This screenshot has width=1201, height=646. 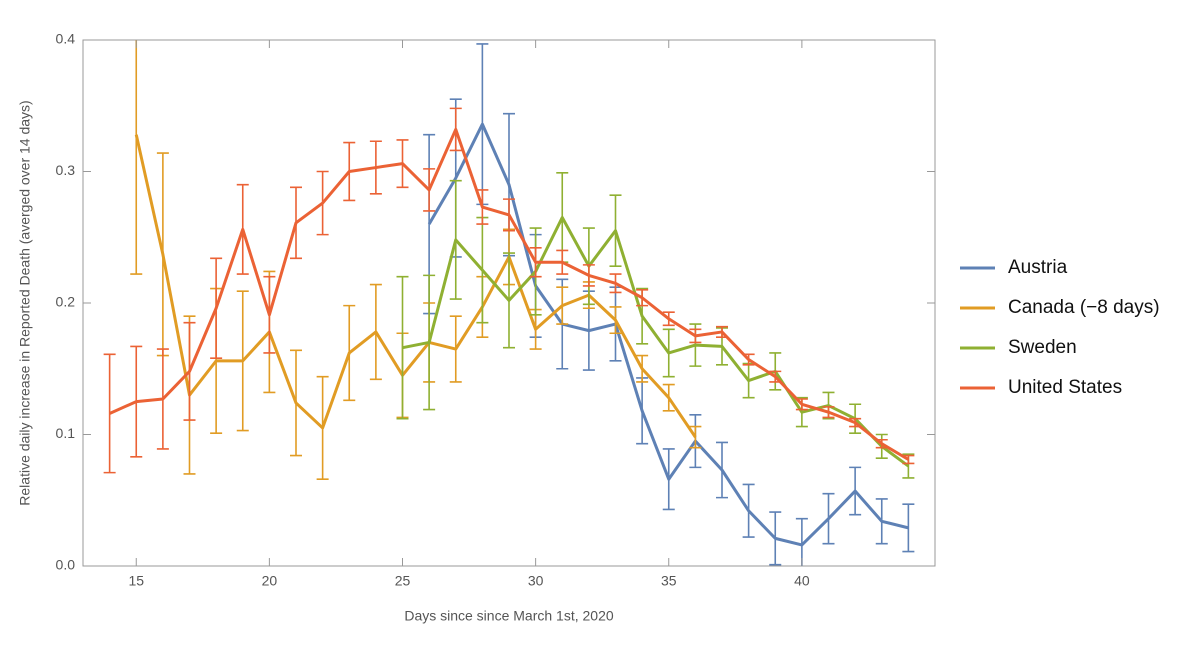 I want to click on x-tick-label: 15, so click(x=136, y=581).